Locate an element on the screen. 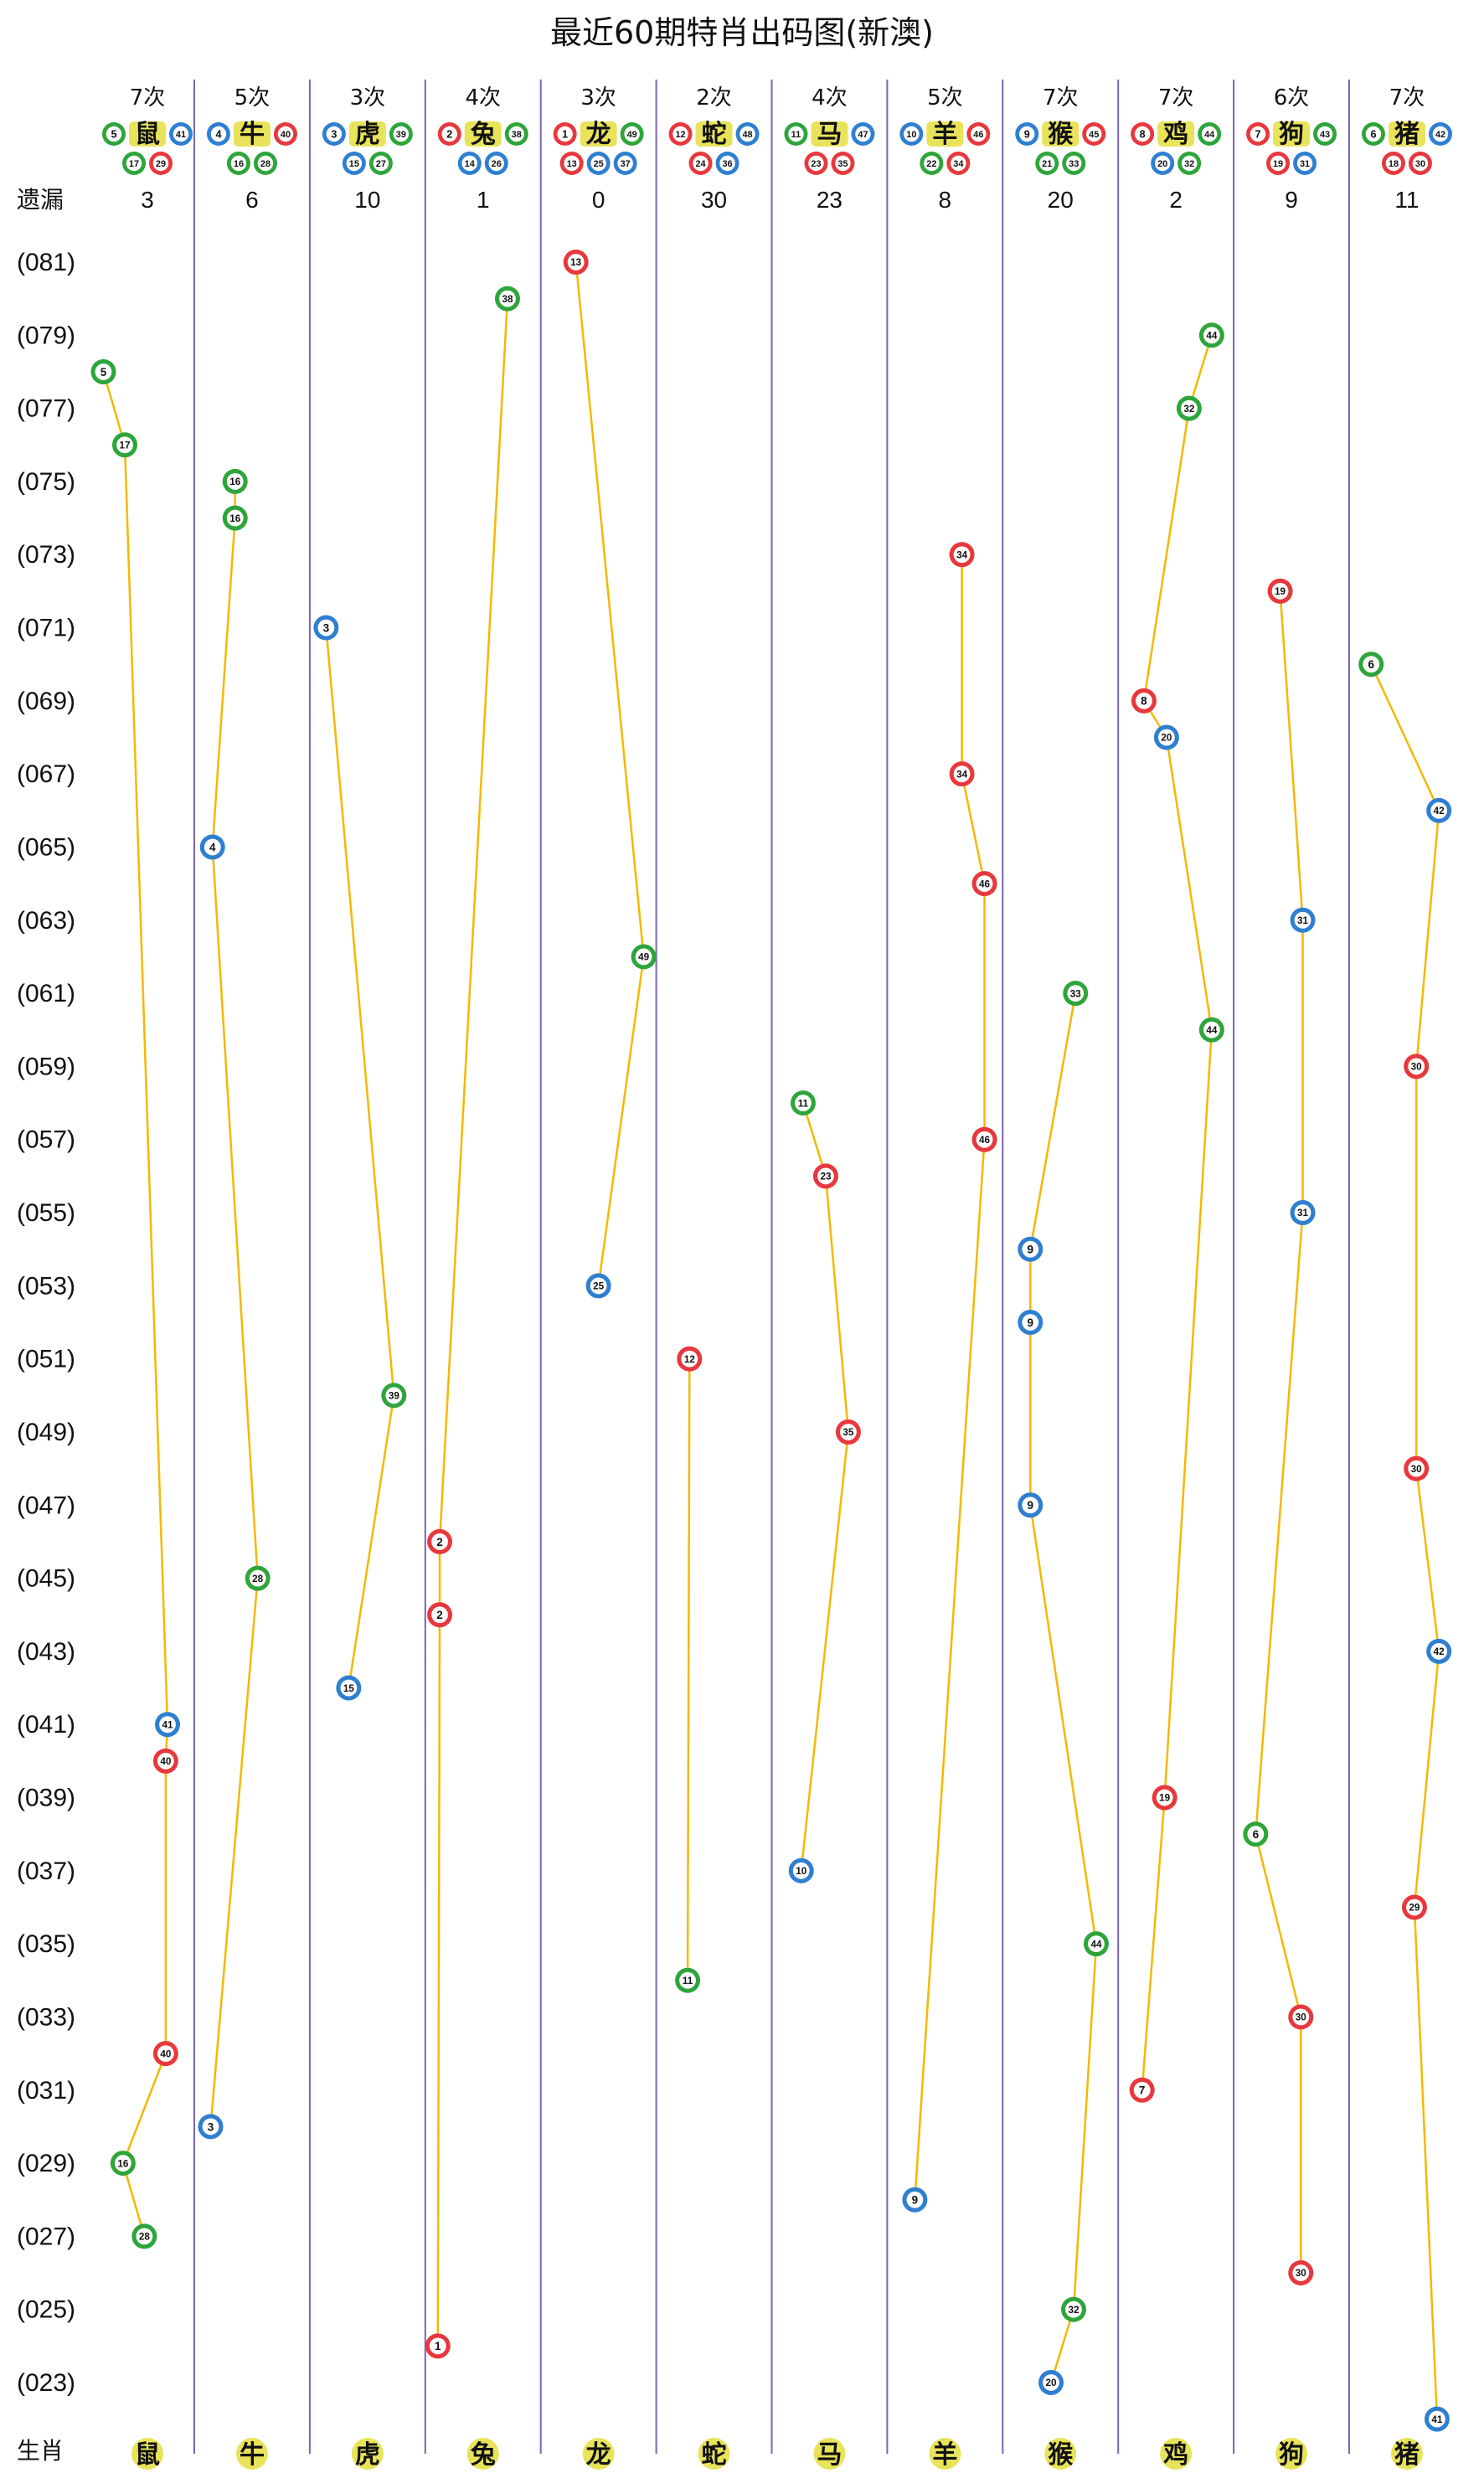 The image size is (1484, 2473). header-number-ball: 19 is located at coordinates (1278, 163).